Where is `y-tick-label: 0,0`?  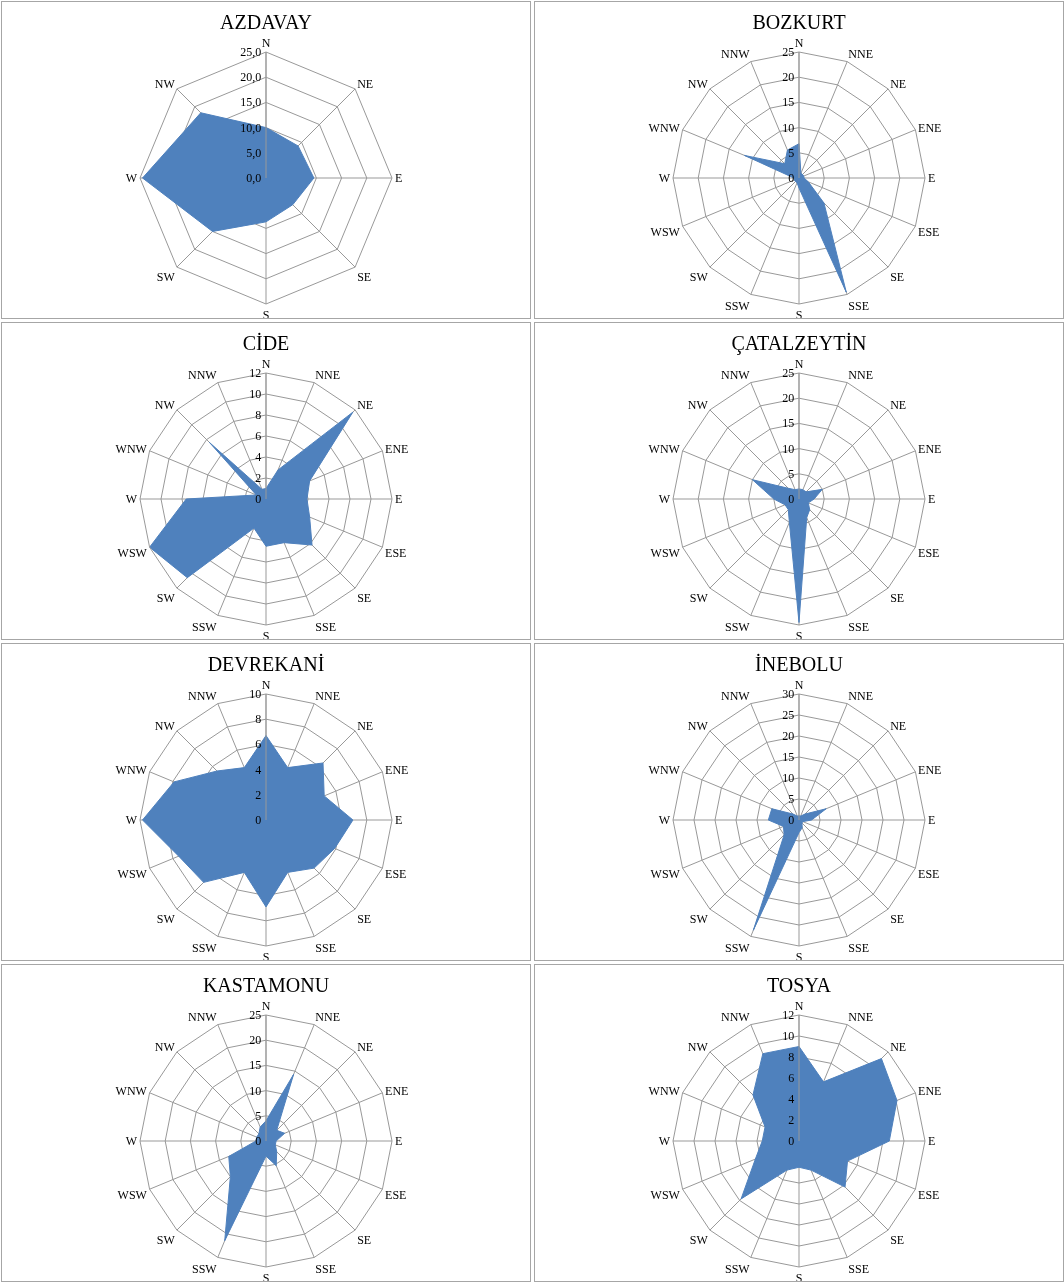 y-tick-label: 0,0 is located at coordinates (254, 177).